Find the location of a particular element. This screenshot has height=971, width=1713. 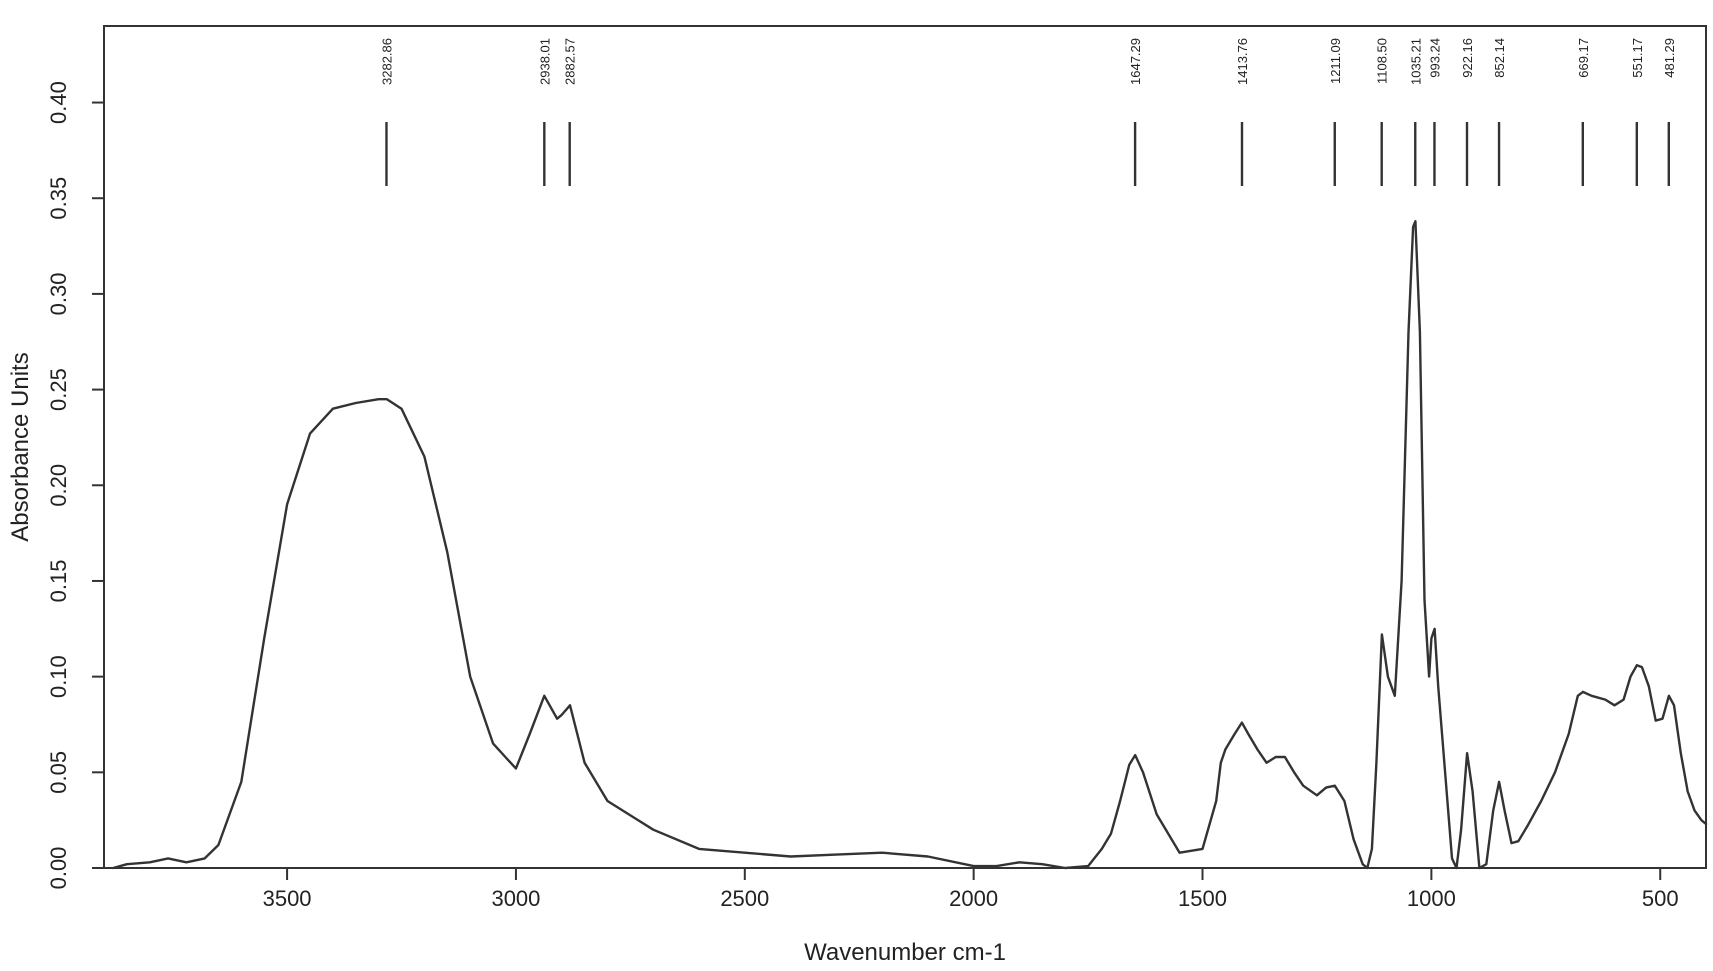

y-tick-label: 0.20 is located at coordinates (58, 485).